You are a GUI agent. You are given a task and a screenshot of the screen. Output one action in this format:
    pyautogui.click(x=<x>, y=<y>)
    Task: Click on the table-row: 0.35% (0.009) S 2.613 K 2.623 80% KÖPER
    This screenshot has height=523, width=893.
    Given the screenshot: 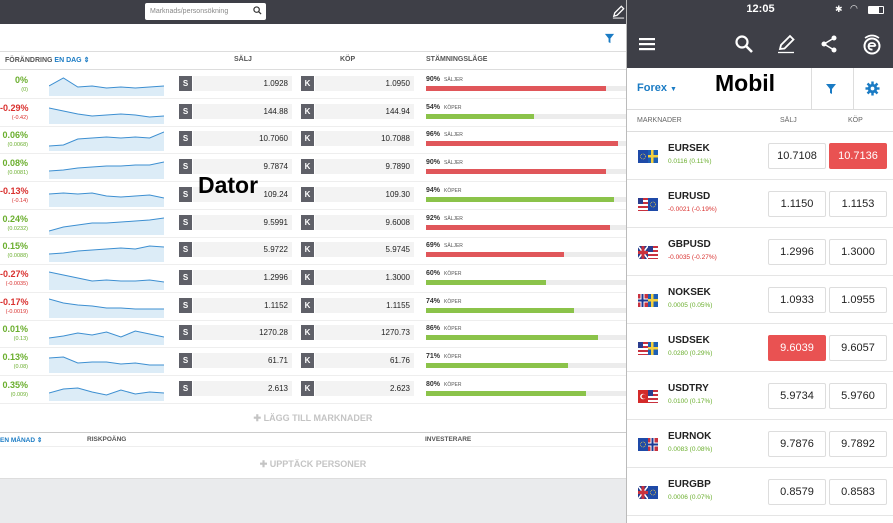 What is the action you would take?
    pyautogui.click(x=313, y=390)
    